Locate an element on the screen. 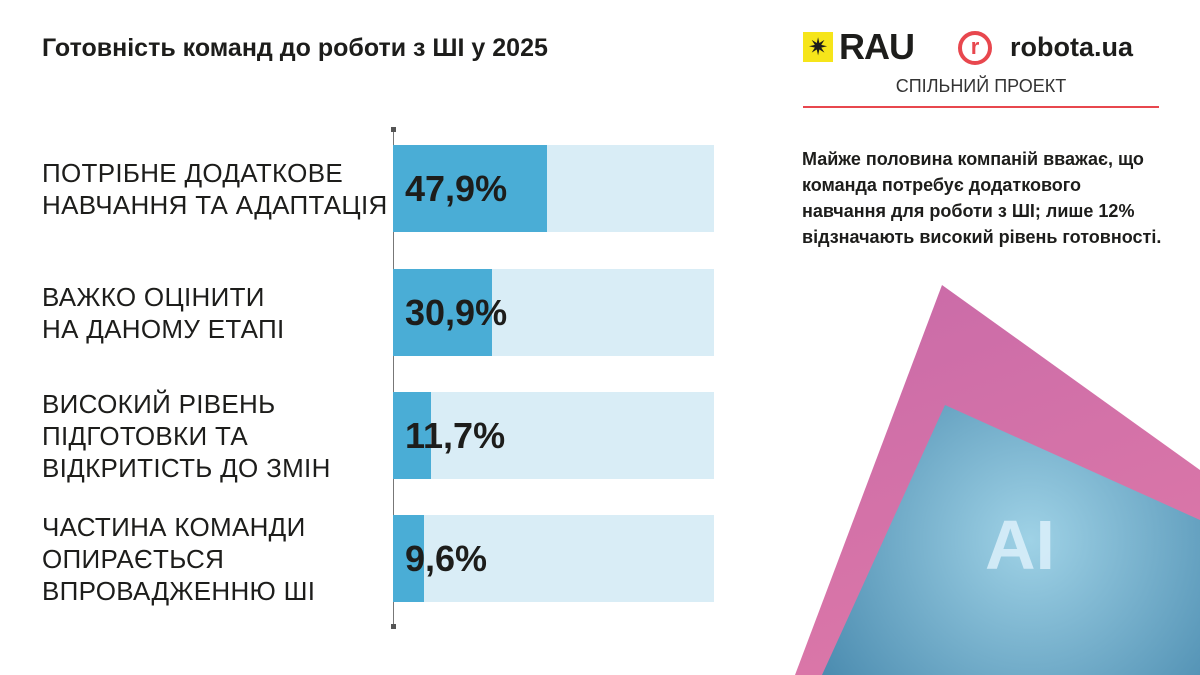 This screenshot has height=675, width=1200. robota-r-icon: r is located at coordinates (975, 48).